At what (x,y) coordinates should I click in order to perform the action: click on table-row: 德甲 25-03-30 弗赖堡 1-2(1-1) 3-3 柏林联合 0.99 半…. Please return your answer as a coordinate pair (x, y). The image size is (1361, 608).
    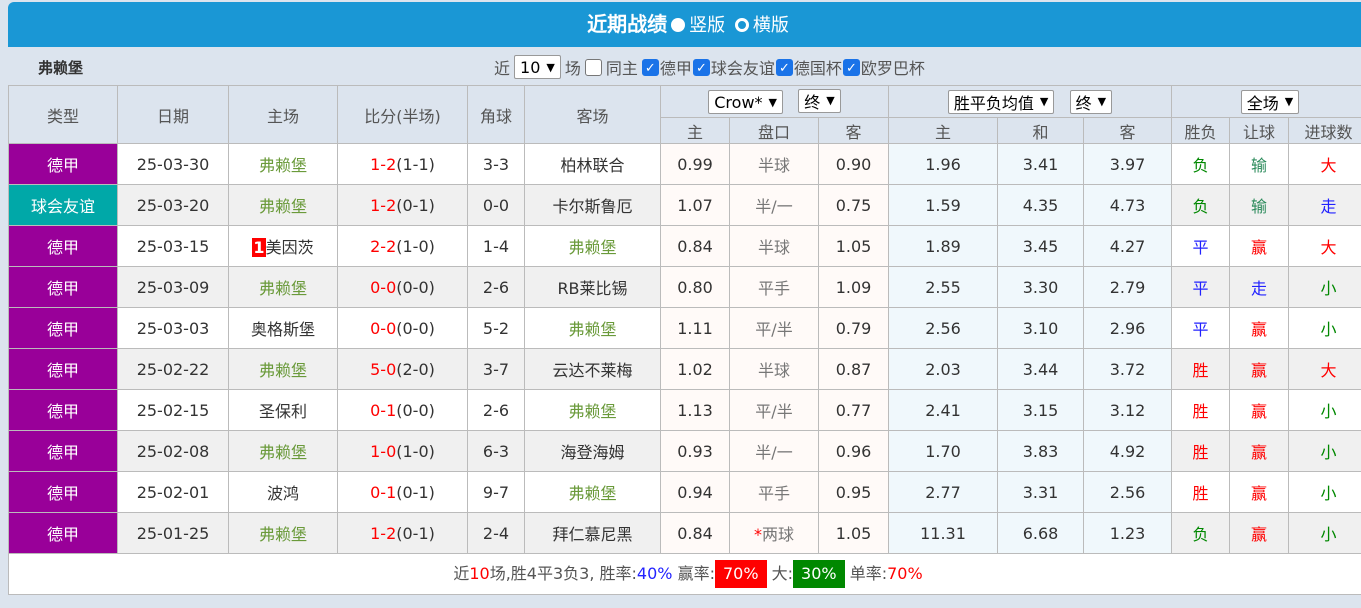
    Looking at the image, I should click on (684, 164).